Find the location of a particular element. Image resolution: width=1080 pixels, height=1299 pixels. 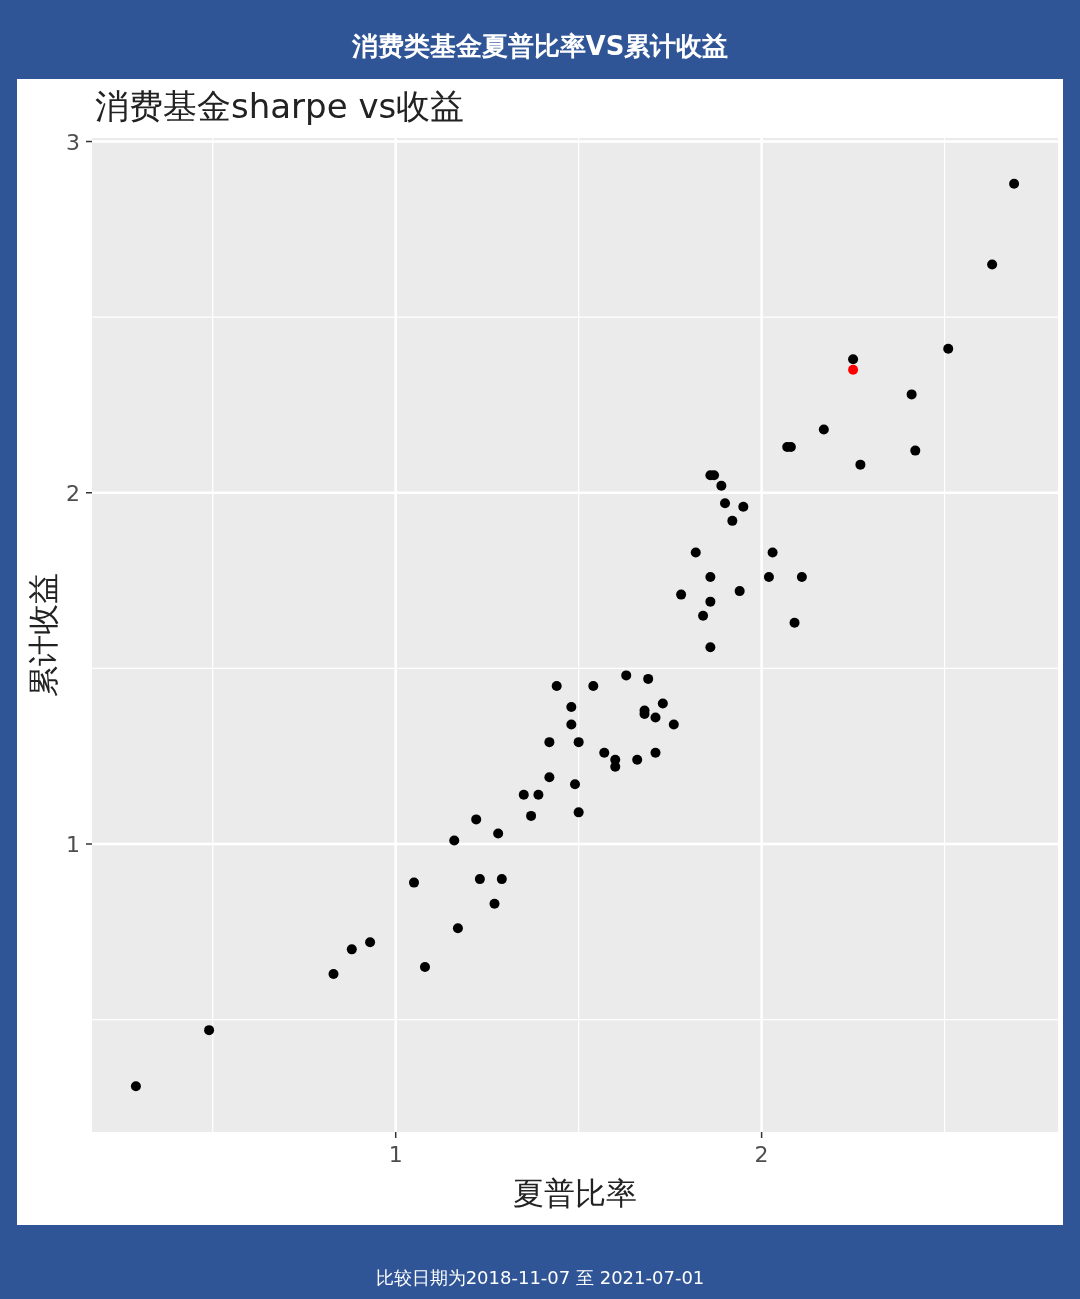

chart-subtitle: 消费基金sharpe vs收益 is located at coordinates (280, 106).